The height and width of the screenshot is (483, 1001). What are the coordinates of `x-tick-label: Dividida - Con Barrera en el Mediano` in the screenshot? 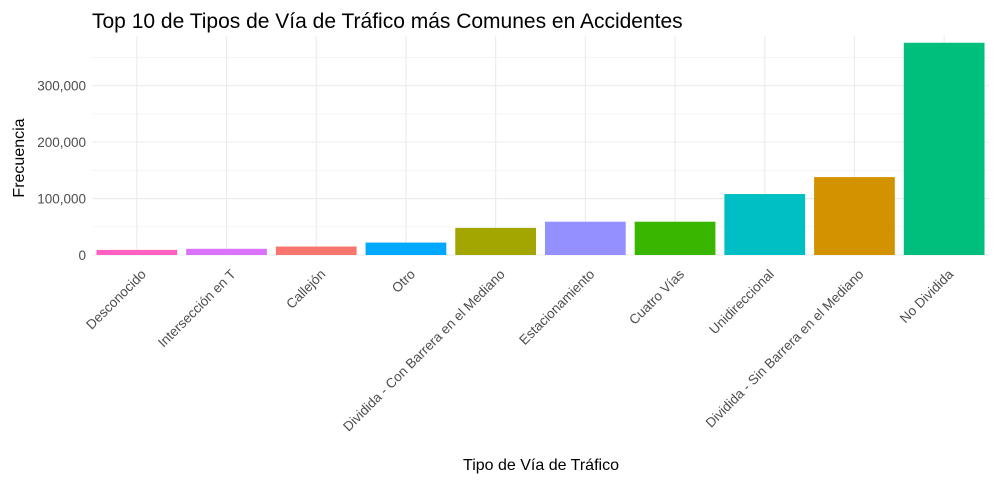 It's located at (424, 351).